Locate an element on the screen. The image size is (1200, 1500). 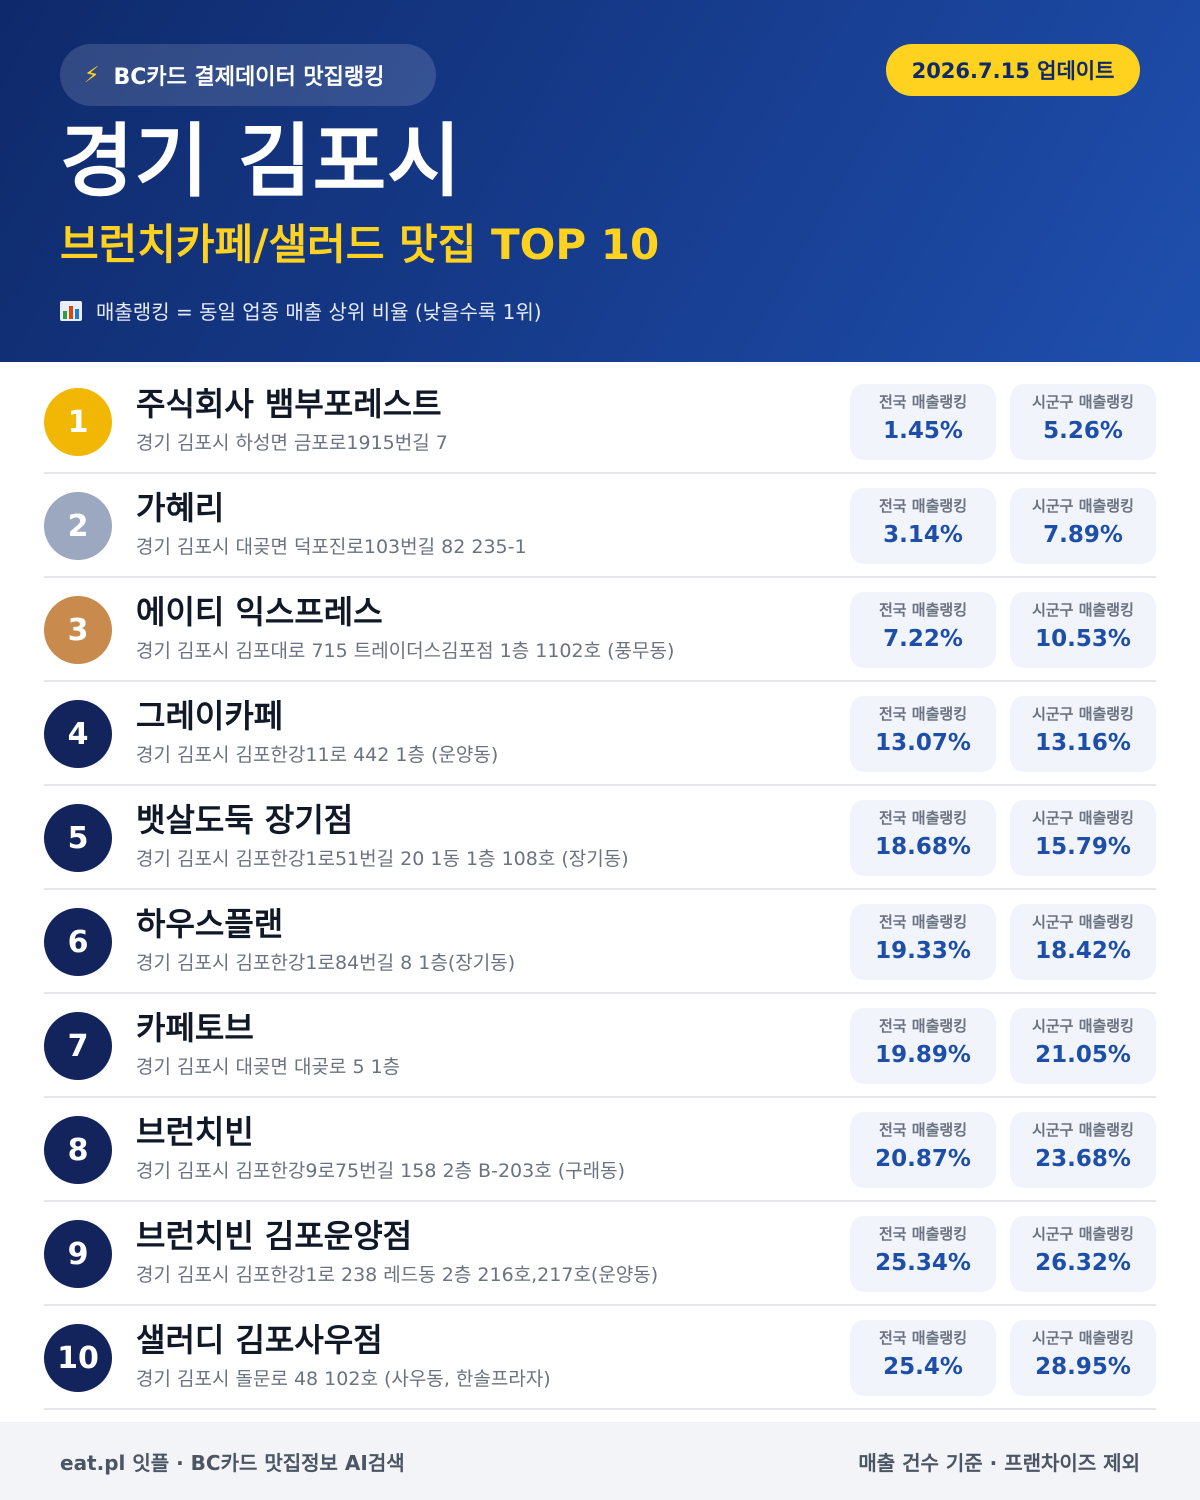
lightning-icon: ⚡ is located at coordinates (92, 75).